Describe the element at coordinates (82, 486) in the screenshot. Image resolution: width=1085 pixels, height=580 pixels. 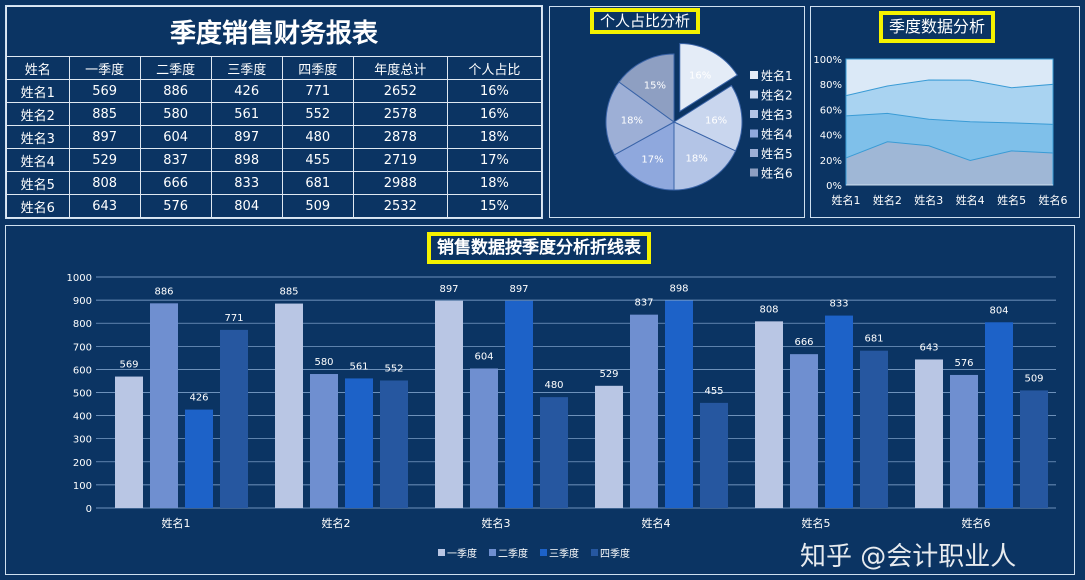
I see `y-tick-label: 100` at that location.